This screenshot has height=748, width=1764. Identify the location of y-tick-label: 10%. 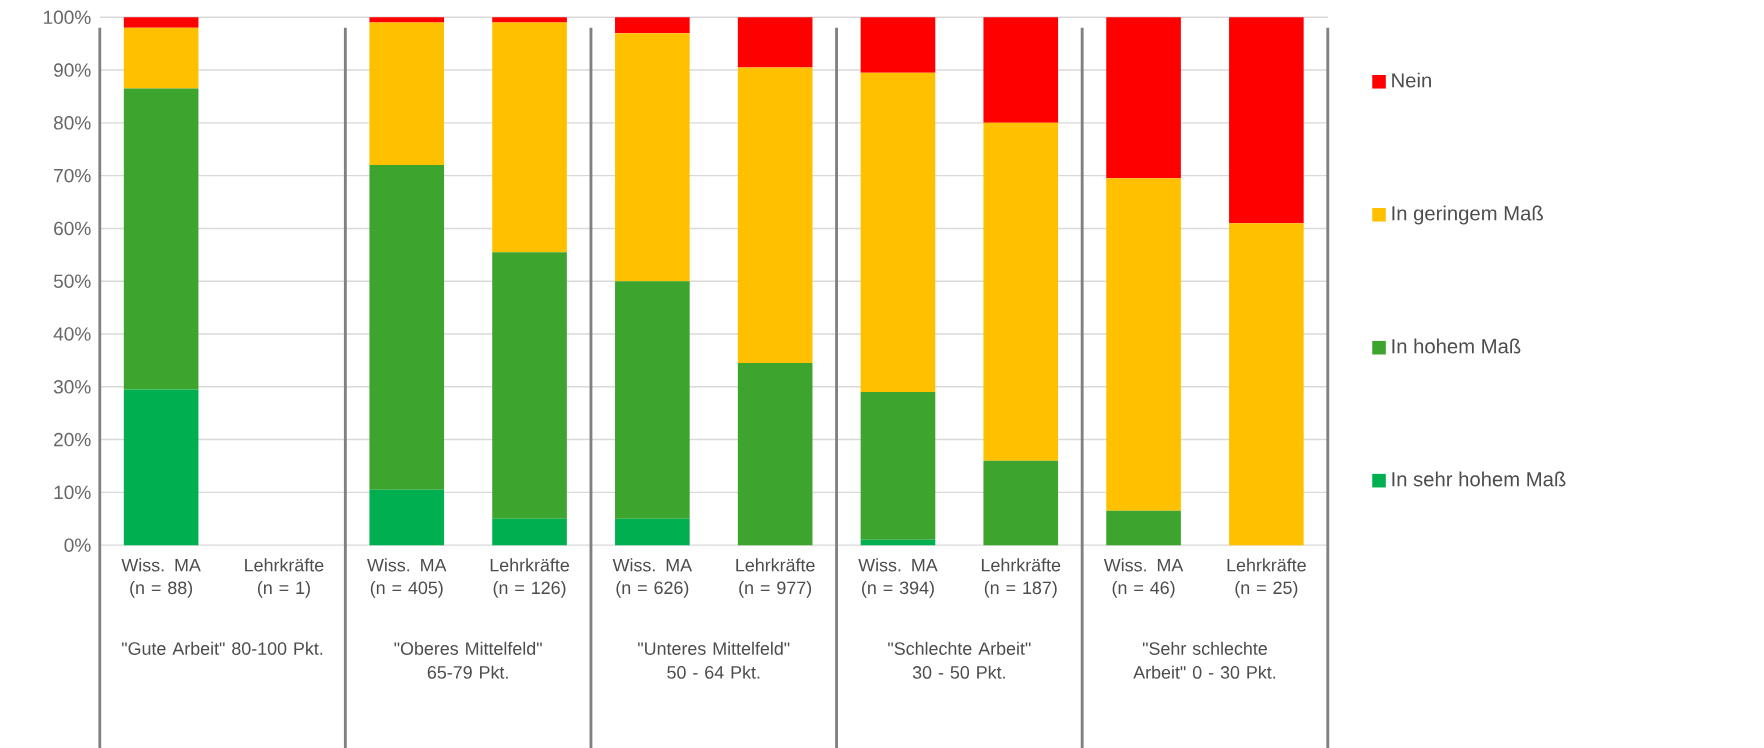
(72, 492).